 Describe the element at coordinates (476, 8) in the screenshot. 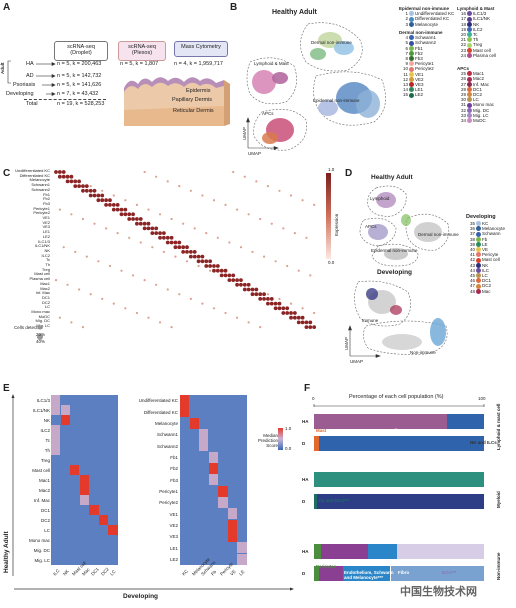

I see `legend-group-title: Lymphoid & Mast` at that location.